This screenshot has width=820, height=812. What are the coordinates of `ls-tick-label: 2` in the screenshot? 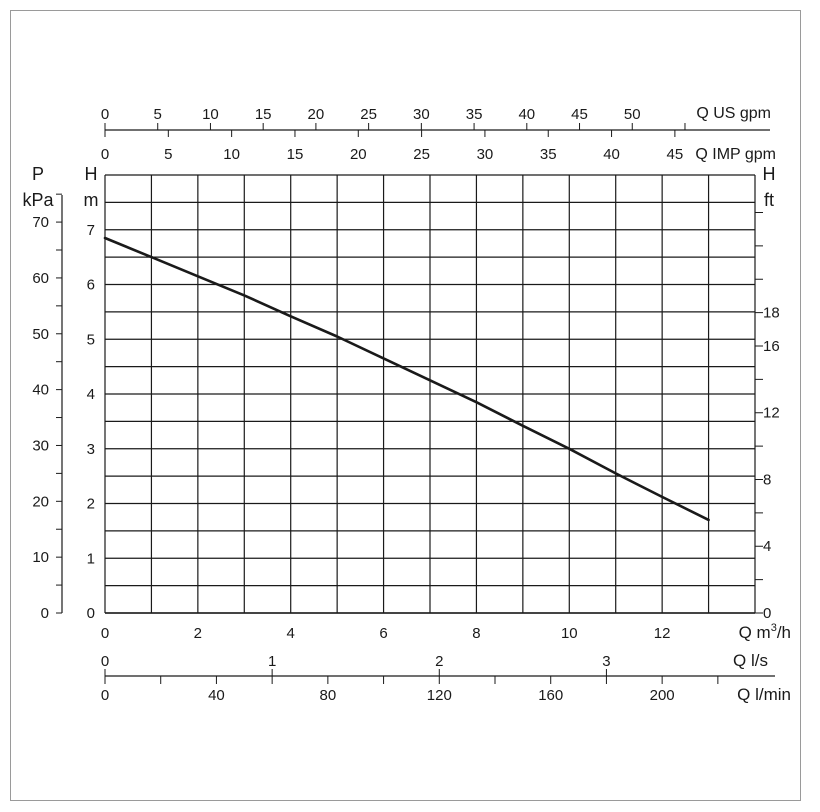 It's located at (439, 661).